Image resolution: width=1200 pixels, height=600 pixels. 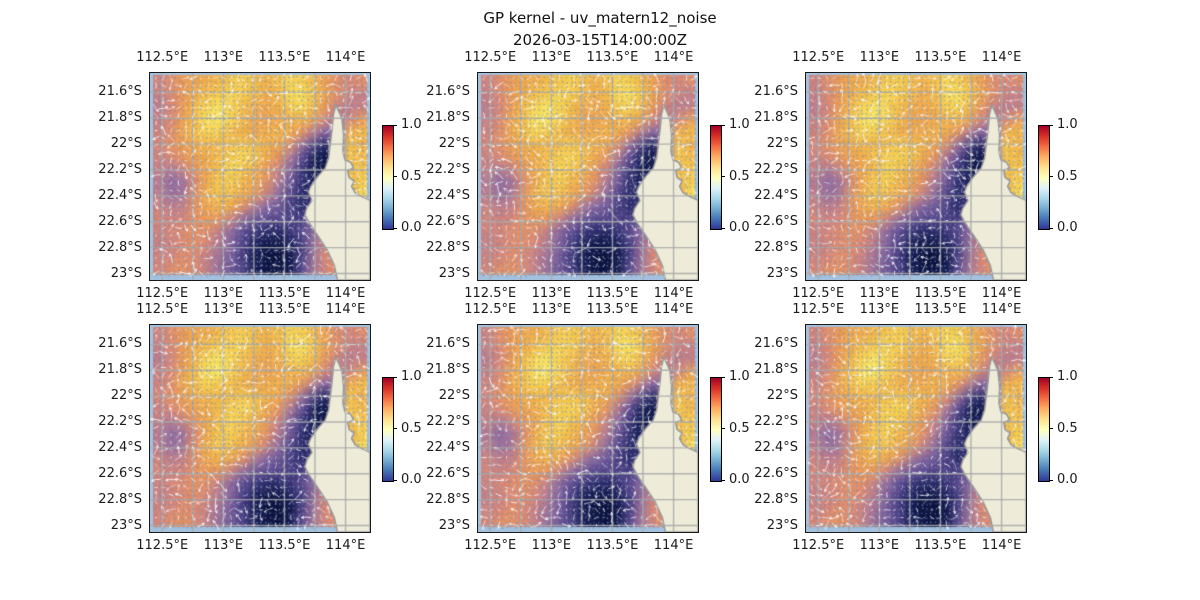 What do you see at coordinates (612, 545) in the screenshot?
I see `x-tick-label-bottom: 113.5°E` at bounding box center [612, 545].